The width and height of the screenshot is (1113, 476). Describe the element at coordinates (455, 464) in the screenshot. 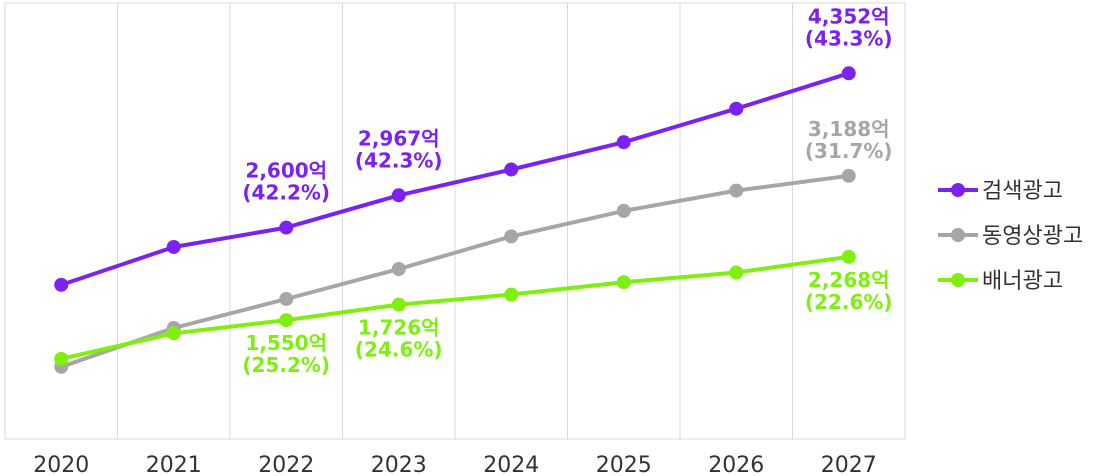

I see `x-axis-ticks: 2020 2021 2022 2023 2024 2025 2026 2027` at that location.